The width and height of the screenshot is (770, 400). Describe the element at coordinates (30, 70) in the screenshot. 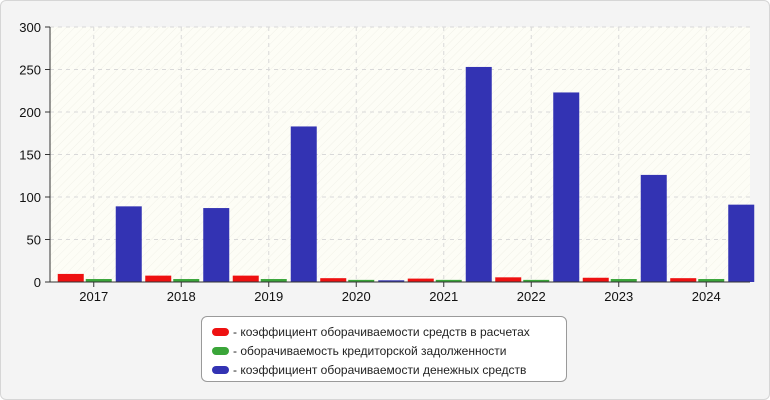

I see `y-tick-label: 250` at that location.